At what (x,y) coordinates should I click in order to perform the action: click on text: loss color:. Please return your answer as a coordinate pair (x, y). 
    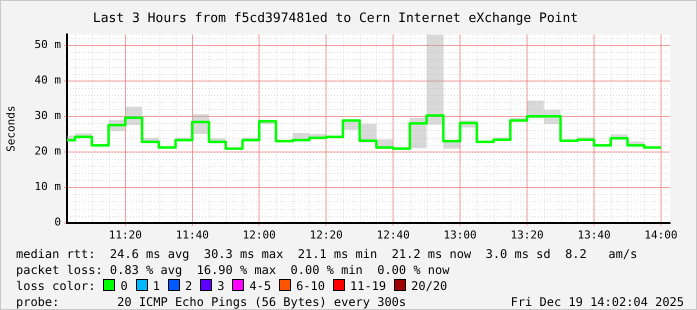
    Looking at the image, I should click on (56, 286).